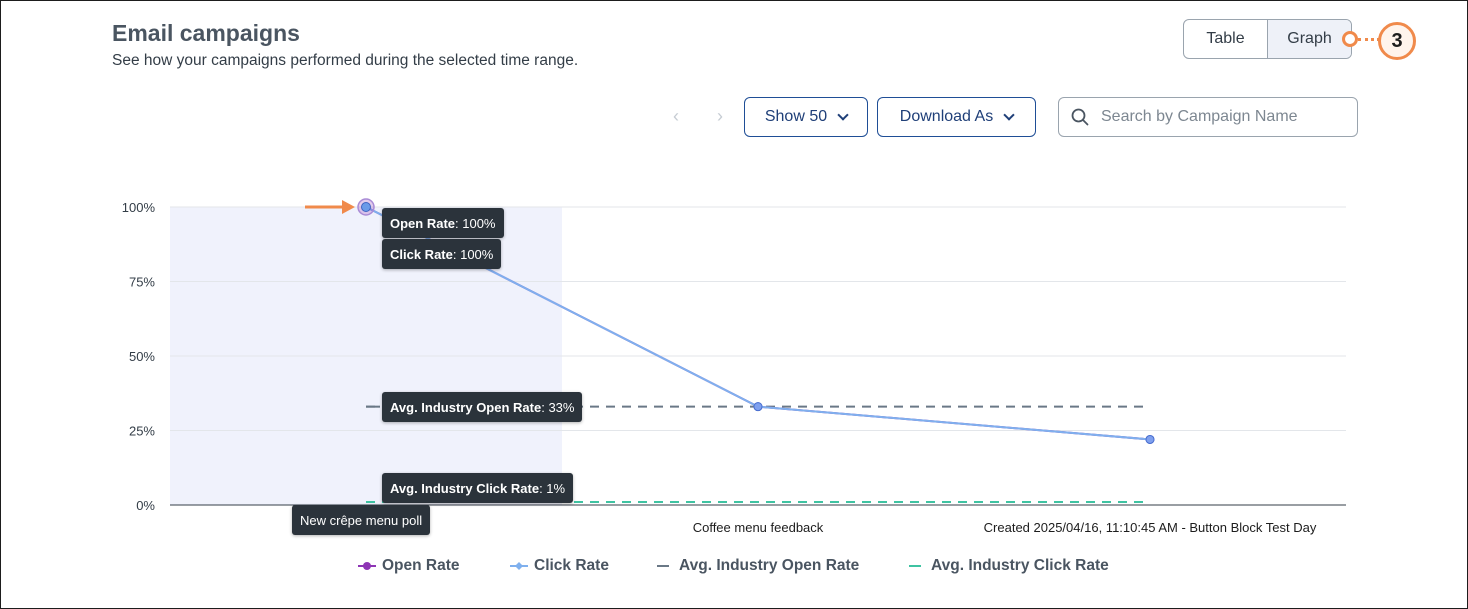 The image size is (1468, 609). I want to click on tooltip-category: New crêpe menu poll, so click(361, 520).